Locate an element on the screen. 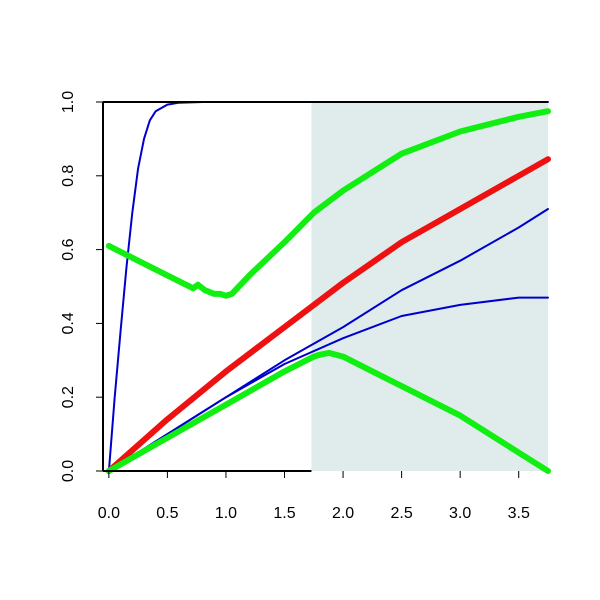  x-tick-label-0: 0.0 is located at coordinates (109, 513).